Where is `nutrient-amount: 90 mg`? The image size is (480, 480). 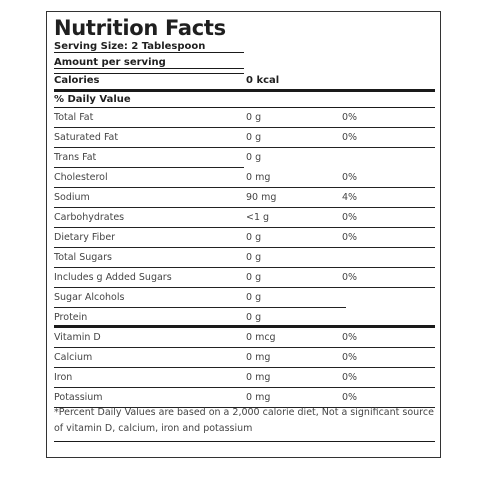
nutrient-amount: 90 mg is located at coordinates (261, 197).